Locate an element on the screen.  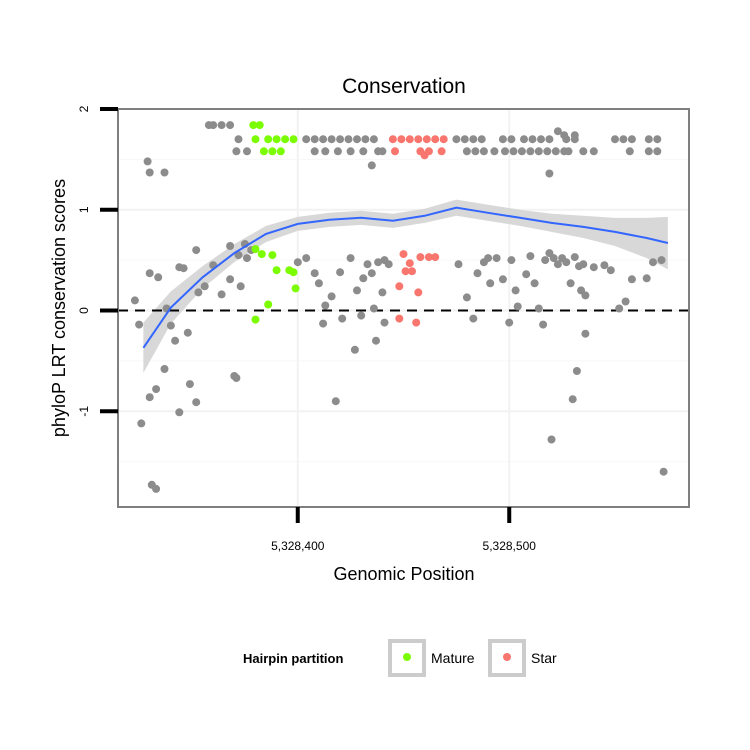
y-axis-title: phyloP LRT conservation scores is located at coordinates (59, 308).